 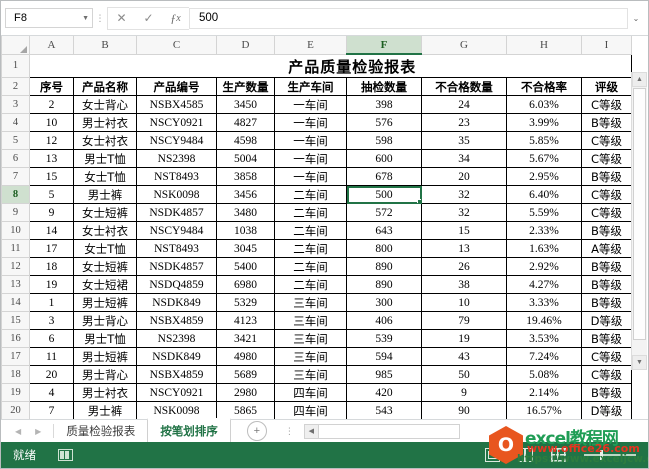 What do you see at coordinates (51, 65) in the screenshot?
I see `cell-a1` at bounding box center [51, 65].